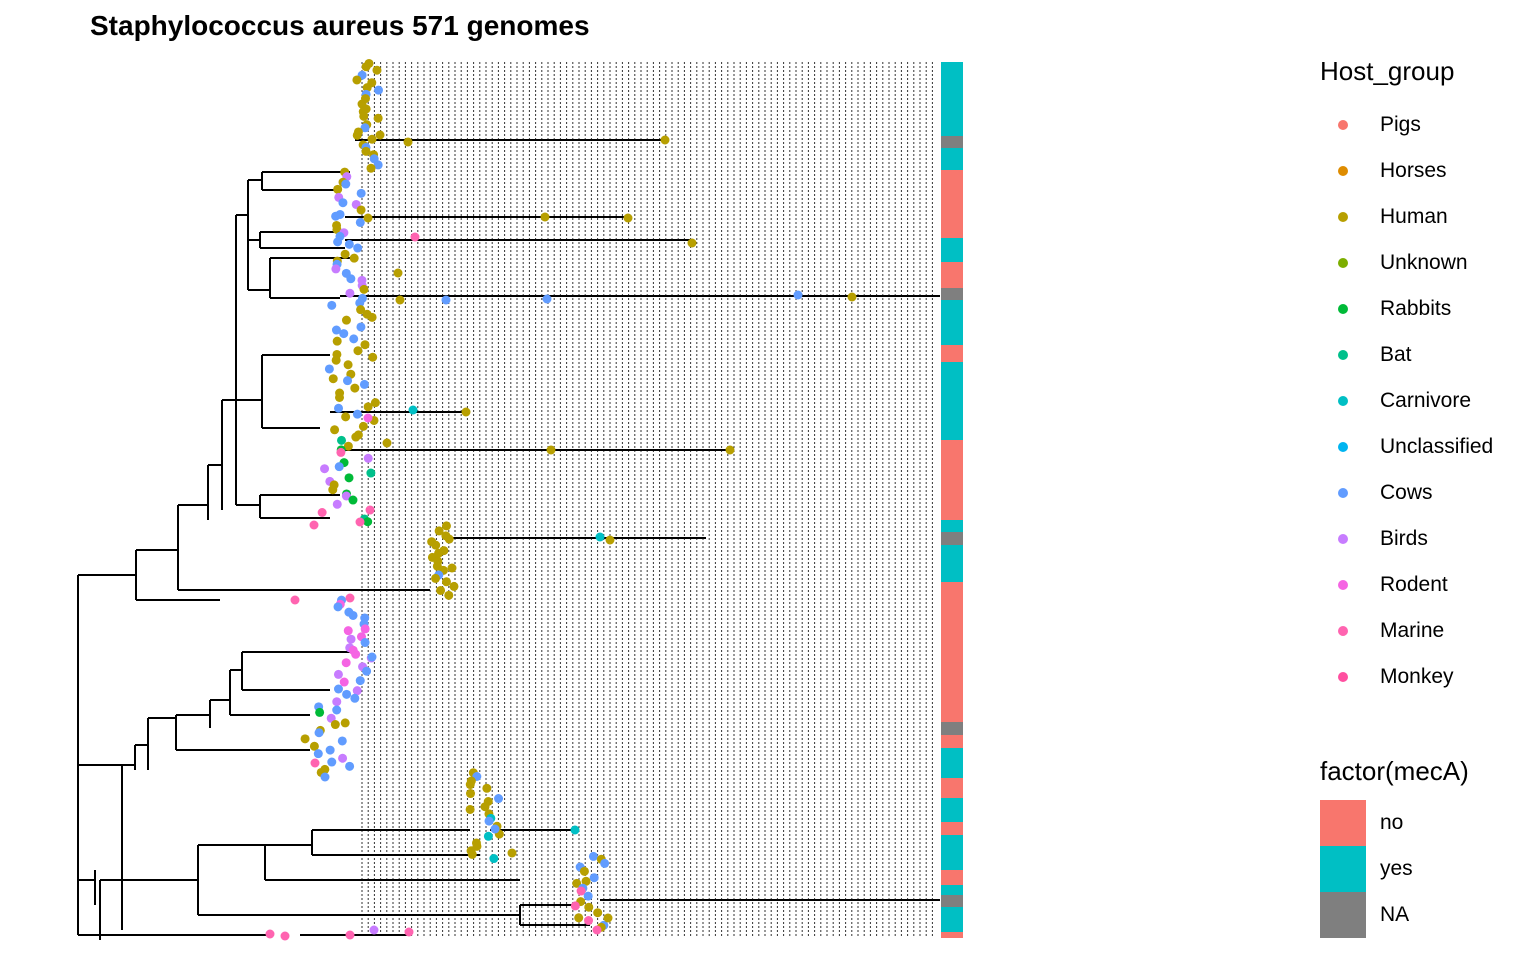 Image resolution: width=1536 pixels, height=960 pixels. I want to click on host-legend-label: Monkey, so click(1417, 676).